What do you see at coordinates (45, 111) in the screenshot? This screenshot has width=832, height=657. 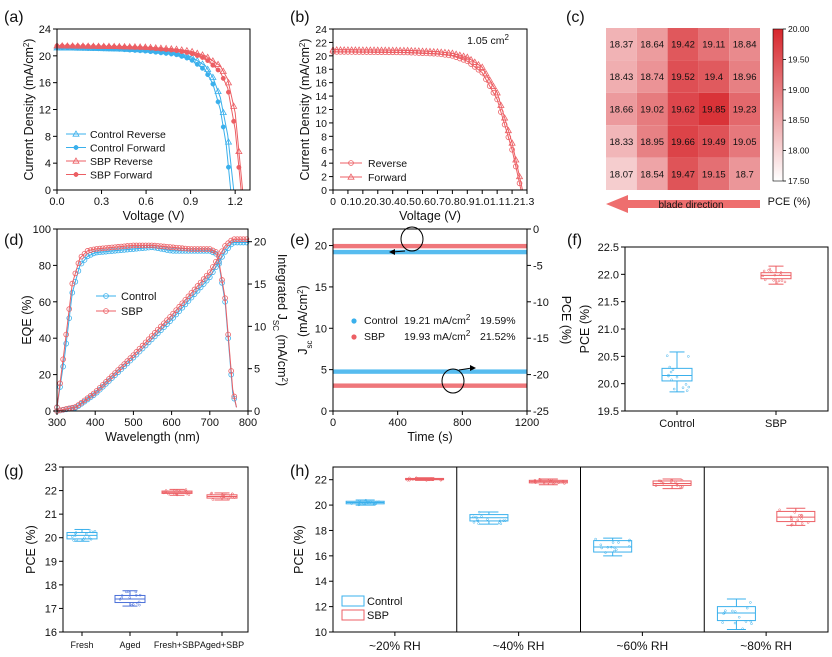 I see `y-tick-label: 12` at bounding box center [45, 111].